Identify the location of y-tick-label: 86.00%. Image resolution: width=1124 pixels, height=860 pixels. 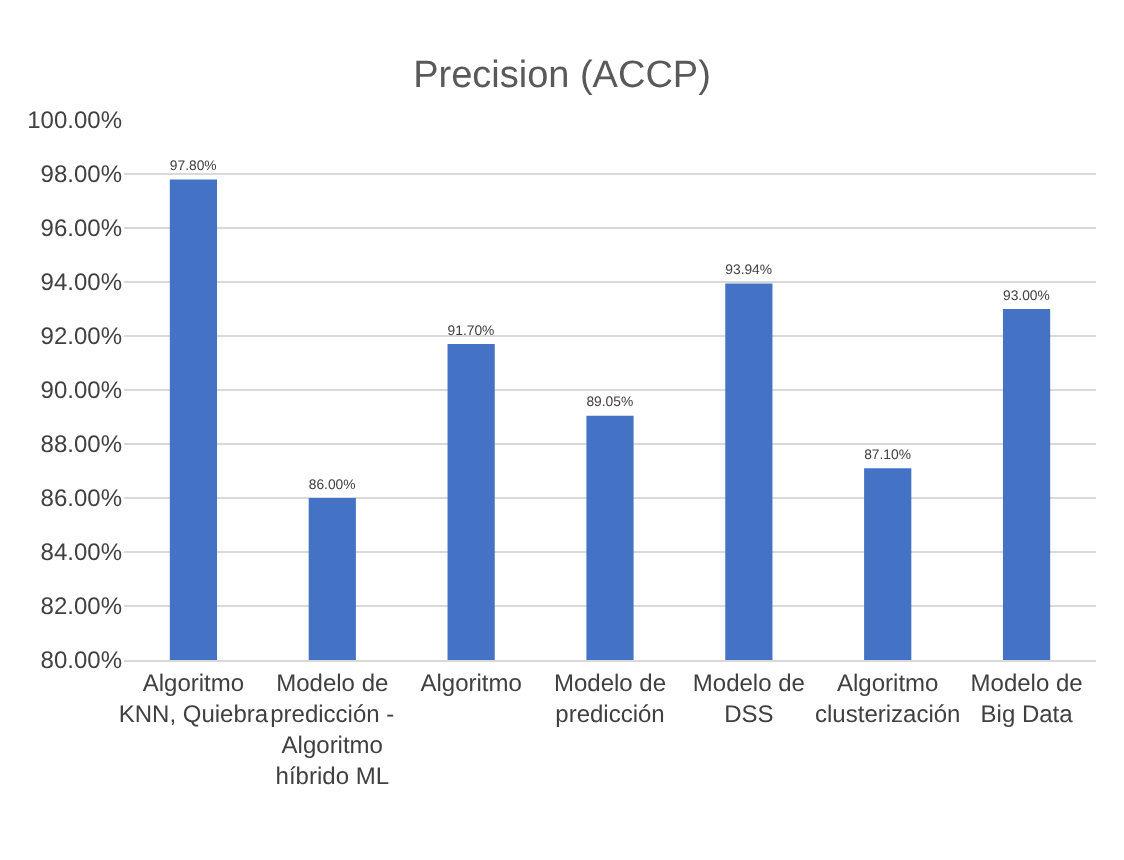
(81, 498).